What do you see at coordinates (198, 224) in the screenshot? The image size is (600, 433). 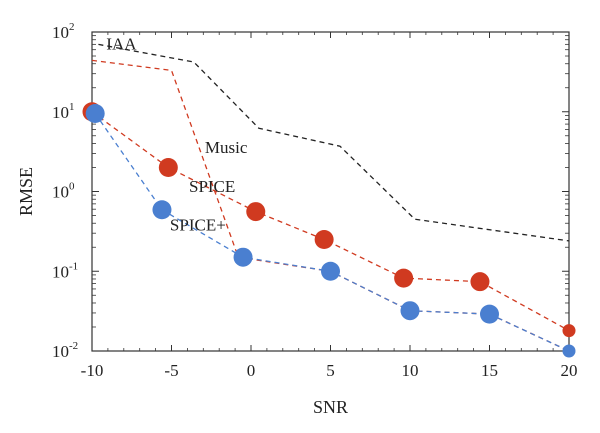 I see `series-label: SPICE+` at bounding box center [198, 224].